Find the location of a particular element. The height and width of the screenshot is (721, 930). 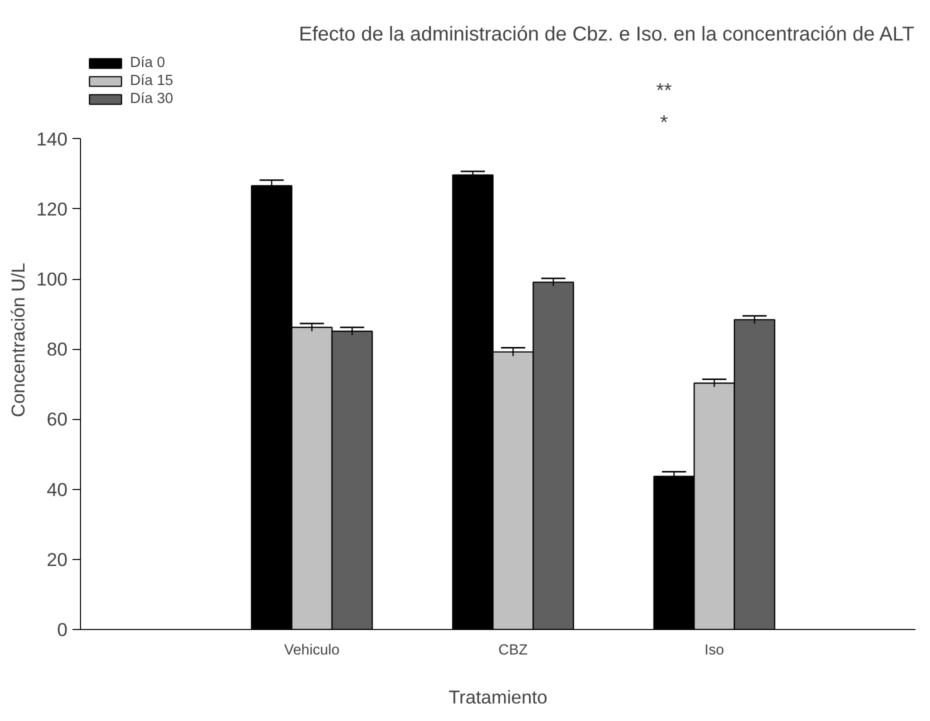

x-tick-label: Iso is located at coordinates (714, 650).